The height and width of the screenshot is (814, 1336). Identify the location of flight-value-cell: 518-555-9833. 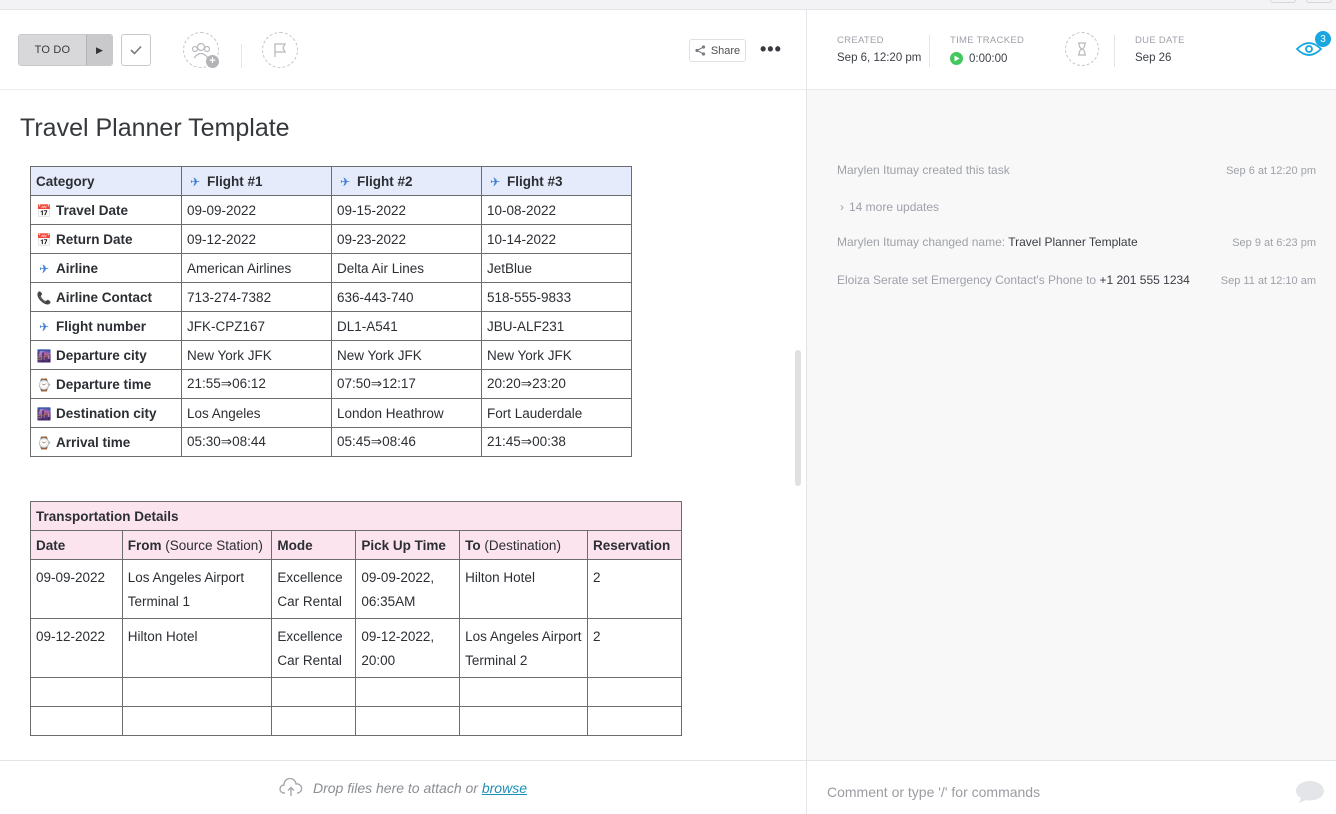
(556, 297).